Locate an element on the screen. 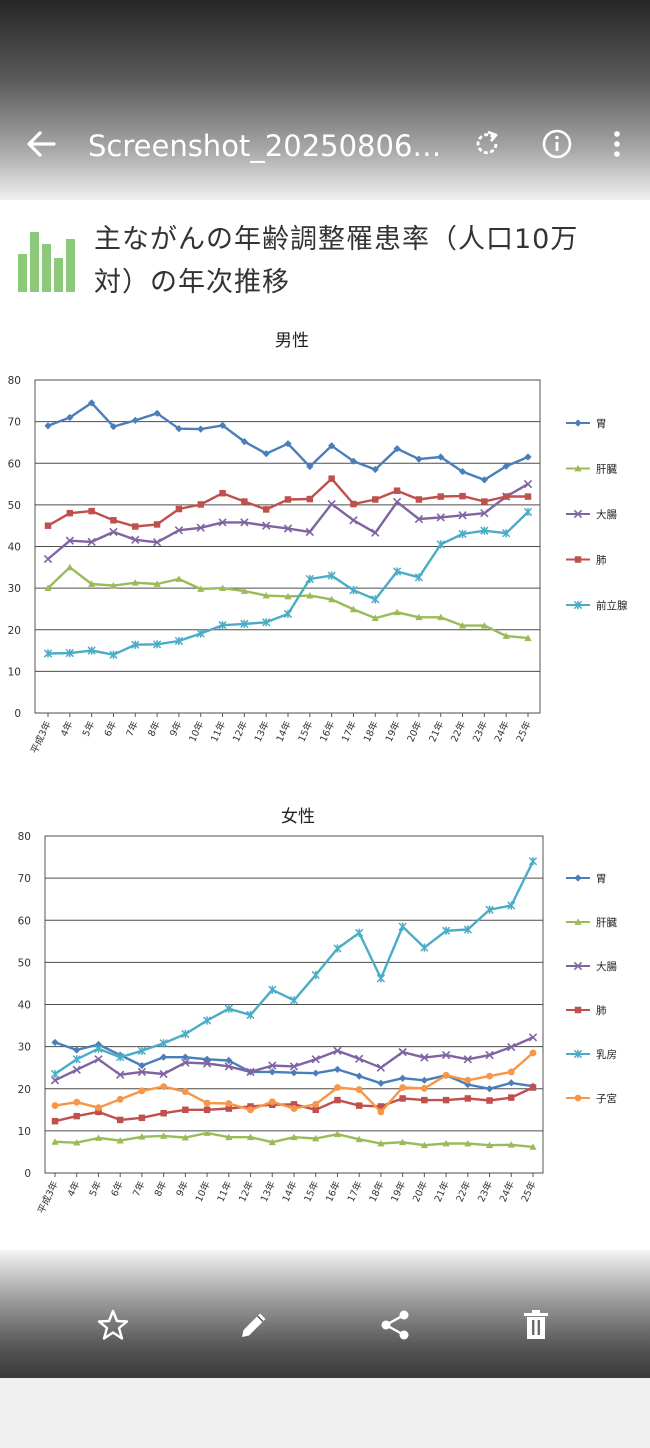 The height and width of the screenshot is (1448, 650). star-icon is located at coordinates (113, 1325).